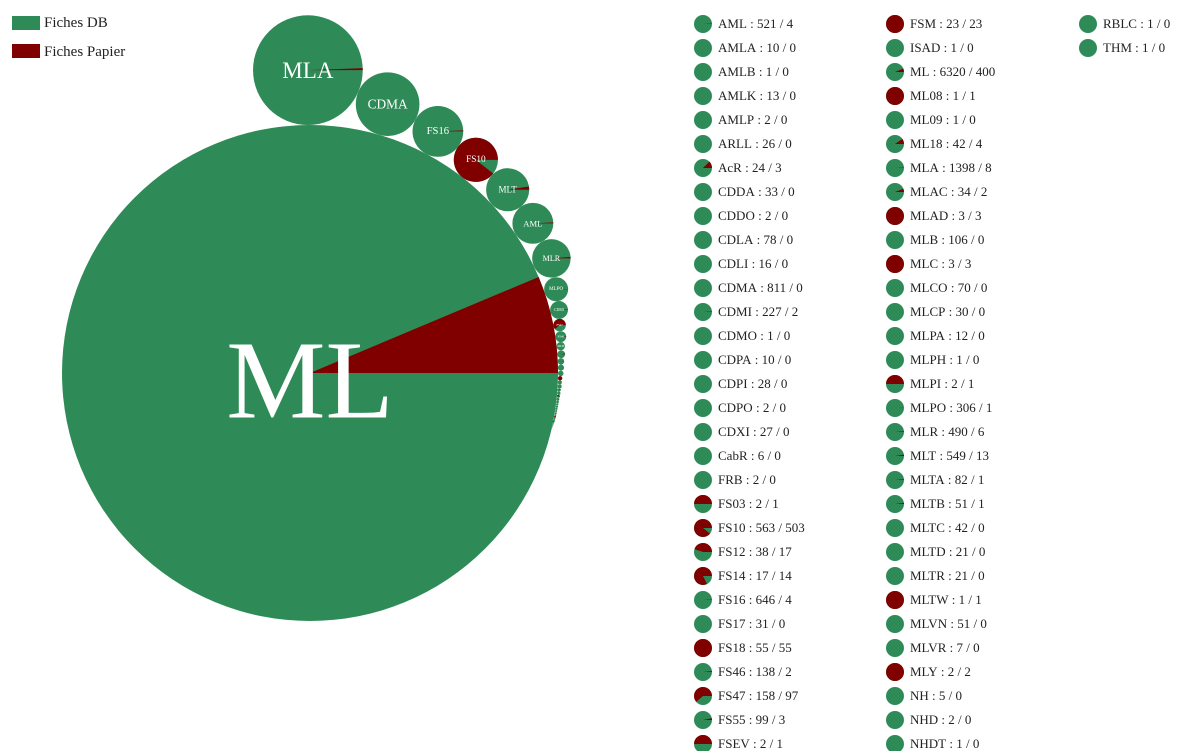 The width and height of the screenshot is (1190, 752). I want to click on row-name: FS17, so click(731, 623).